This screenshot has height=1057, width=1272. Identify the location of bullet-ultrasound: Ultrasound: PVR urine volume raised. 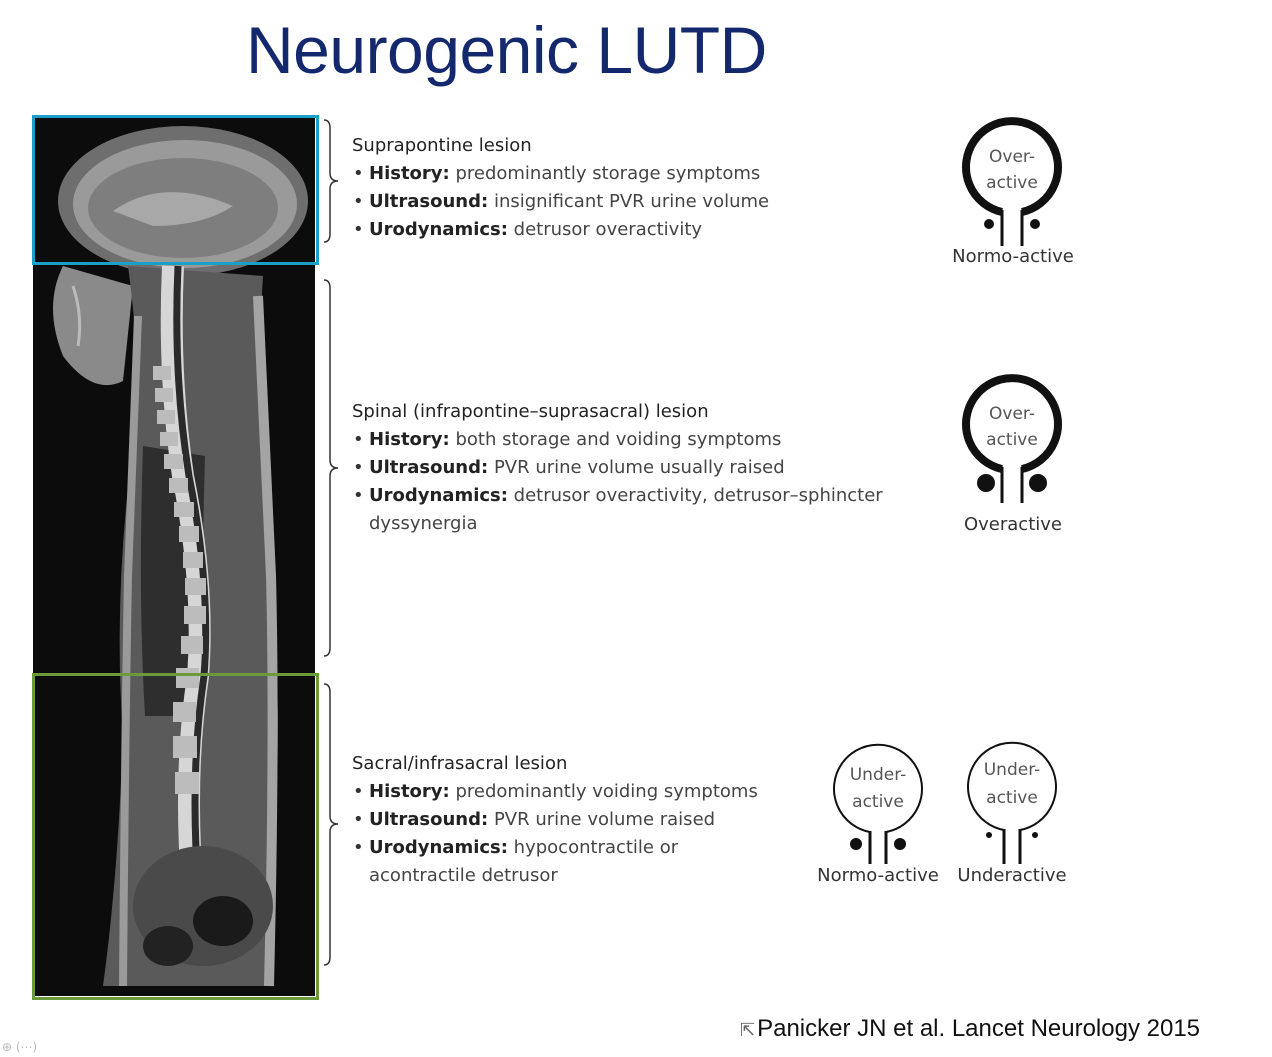
(555, 820).